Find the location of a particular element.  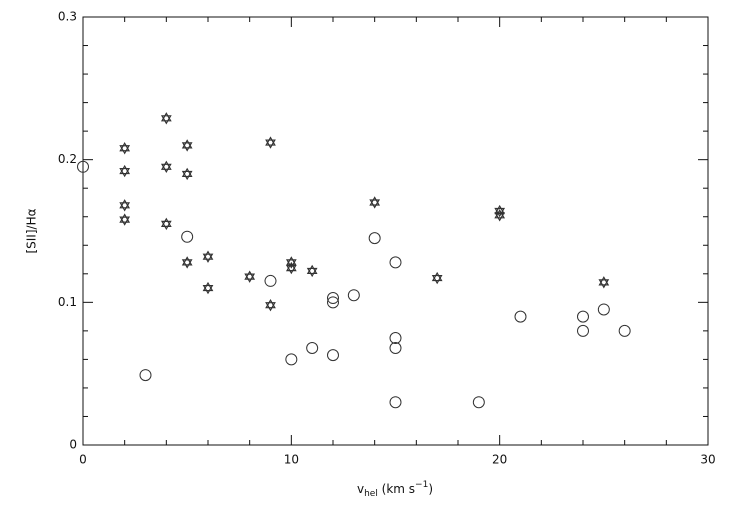

x-label-part: v is located at coordinates (360, 489).